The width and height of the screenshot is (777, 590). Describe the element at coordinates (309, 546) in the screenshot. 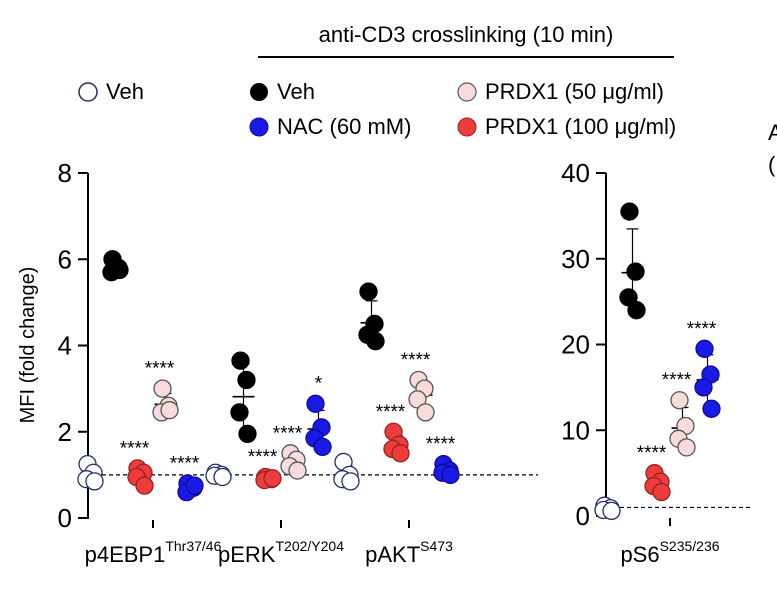

I see `x-label-sup: T202/Y204` at that location.